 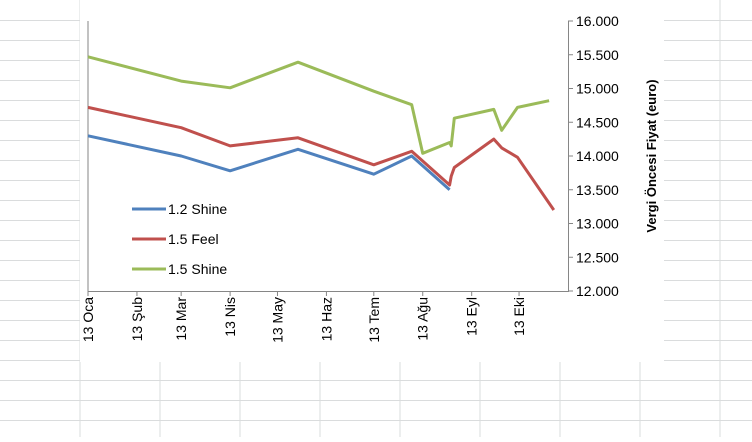 I want to click on x-tick-label: 13 Ağu, so click(x=423, y=319).